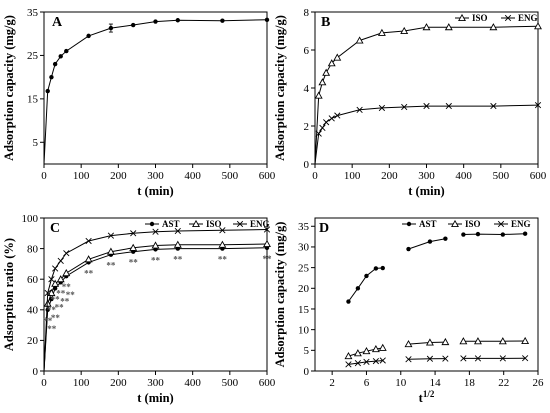 Image resolution: width=550 pixels, height=413 pixels. Describe the element at coordinates (428, 224) in the screenshot. I see `legend-label: AST` at that location.